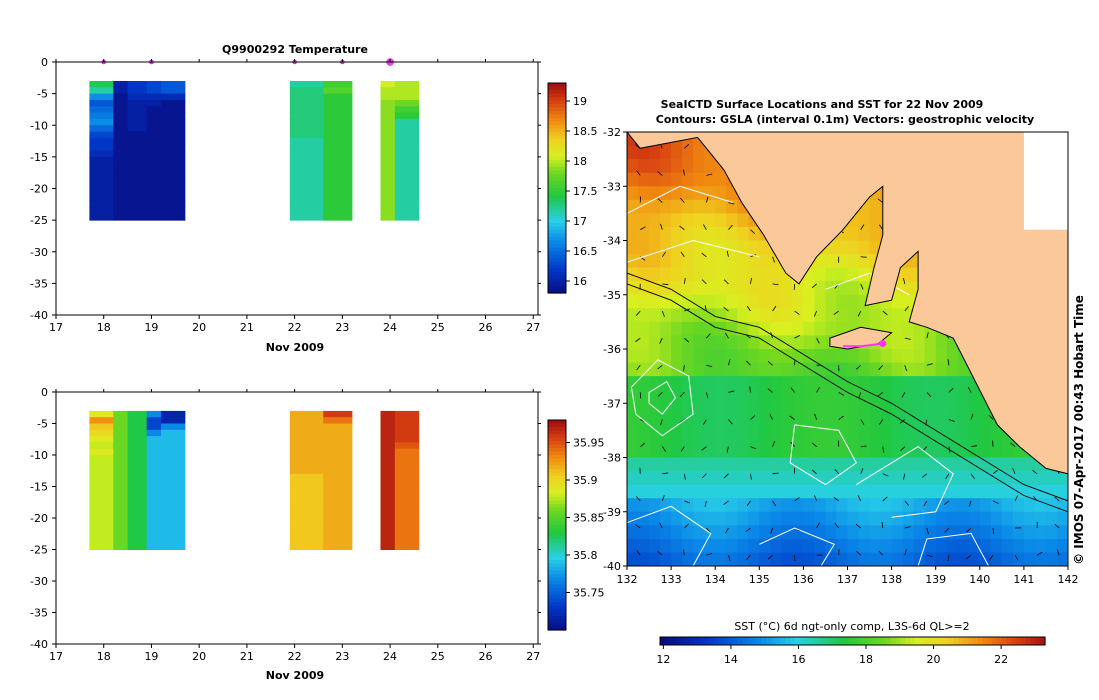 The height and width of the screenshot is (700, 1099). What do you see at coordinates (39, 550) in the screenshot?
I see `salinity-y-tick-label: -25` at bounding box center [39, 550].